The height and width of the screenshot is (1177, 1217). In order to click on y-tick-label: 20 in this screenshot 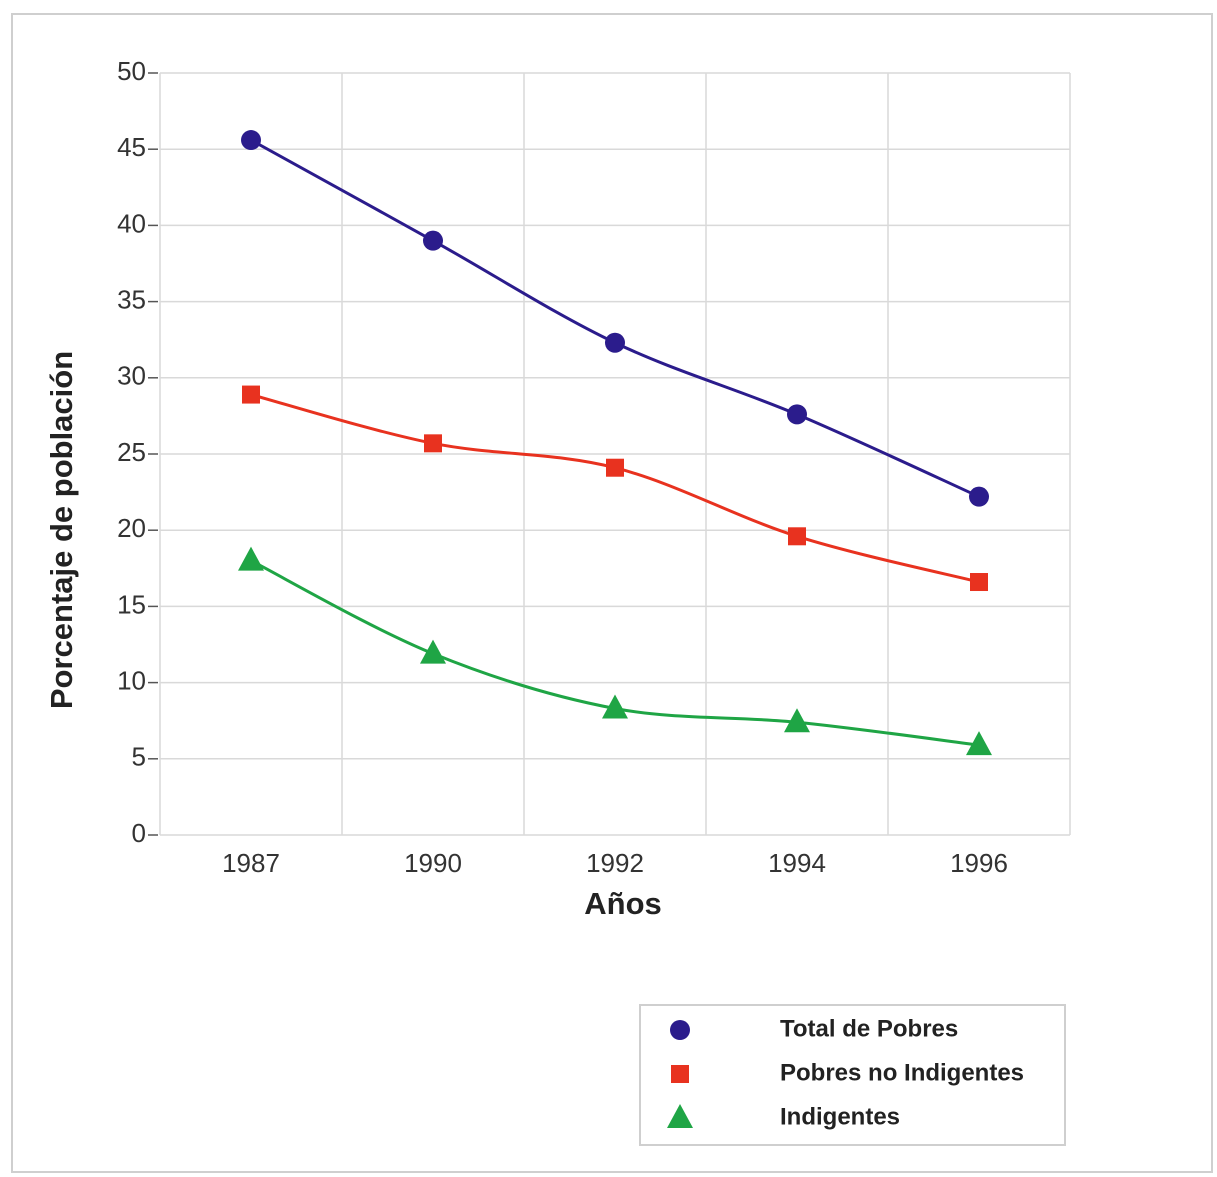, I will do `click(131, 528)`.